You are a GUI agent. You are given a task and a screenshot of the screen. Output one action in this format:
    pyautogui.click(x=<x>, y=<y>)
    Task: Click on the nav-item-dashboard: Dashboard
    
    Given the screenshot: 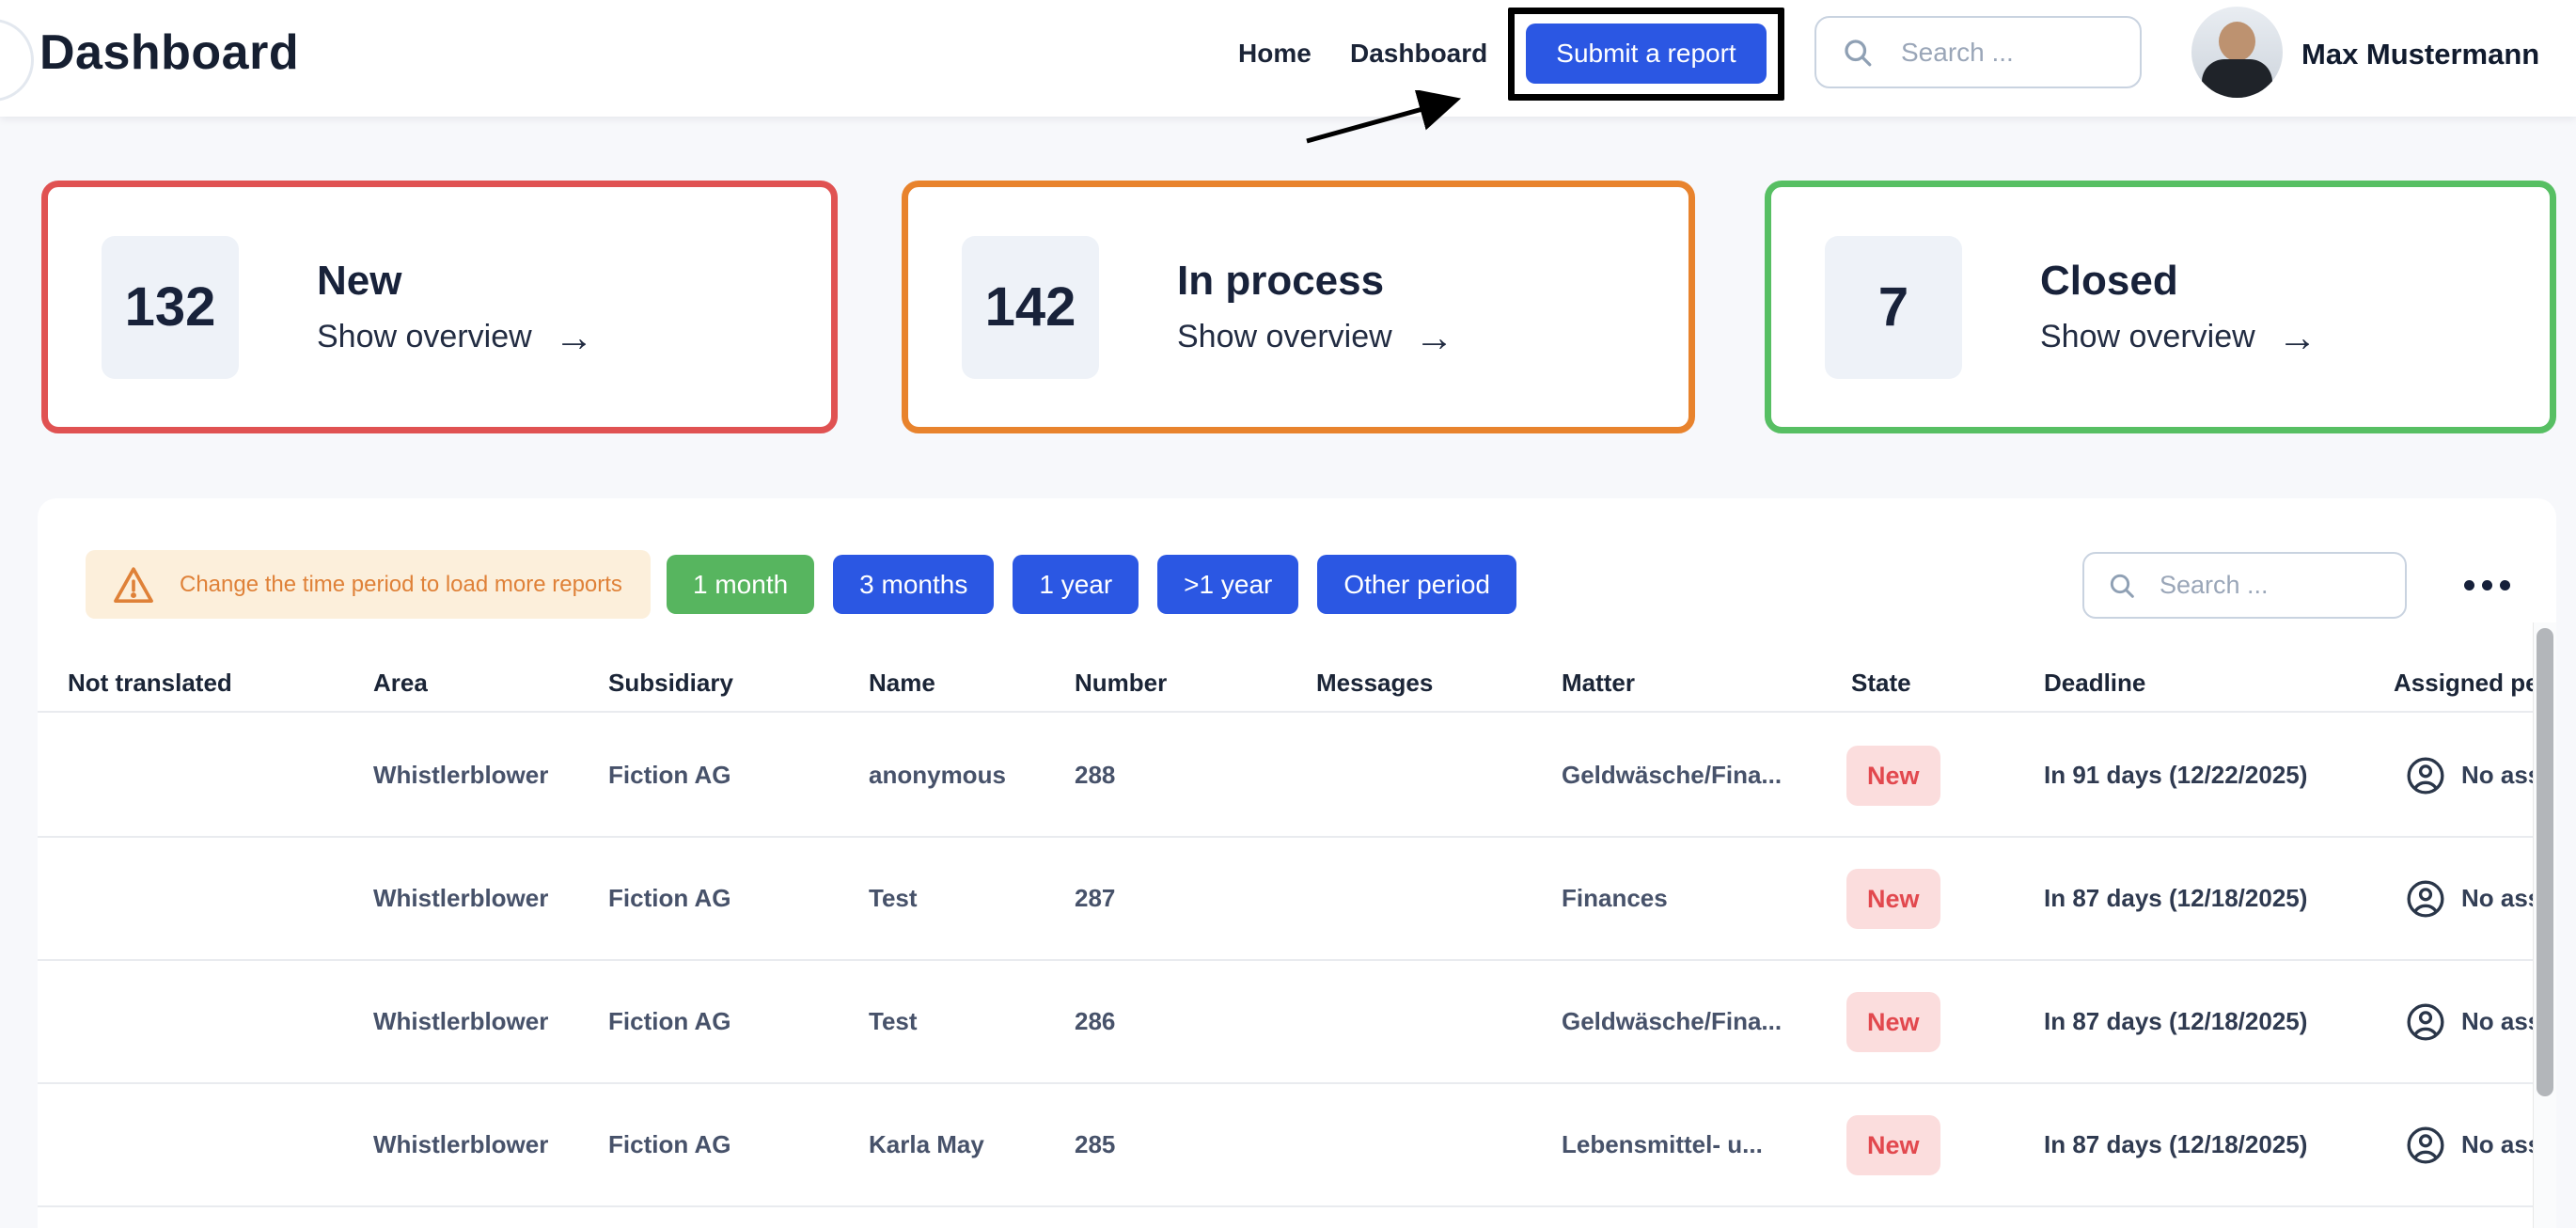 What is the action you would take?
    pyautogui.click(x=1419, y=53)
    